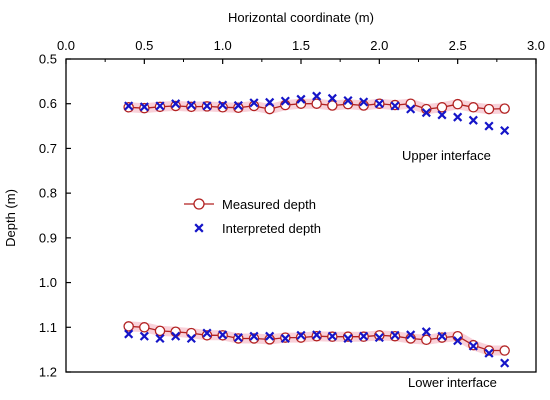 The width and height of the screenshot is (550, 400). Describe the element at coordinates (458, 45) in the screenshot. I see `x-tick-label: 2.5` at that location.